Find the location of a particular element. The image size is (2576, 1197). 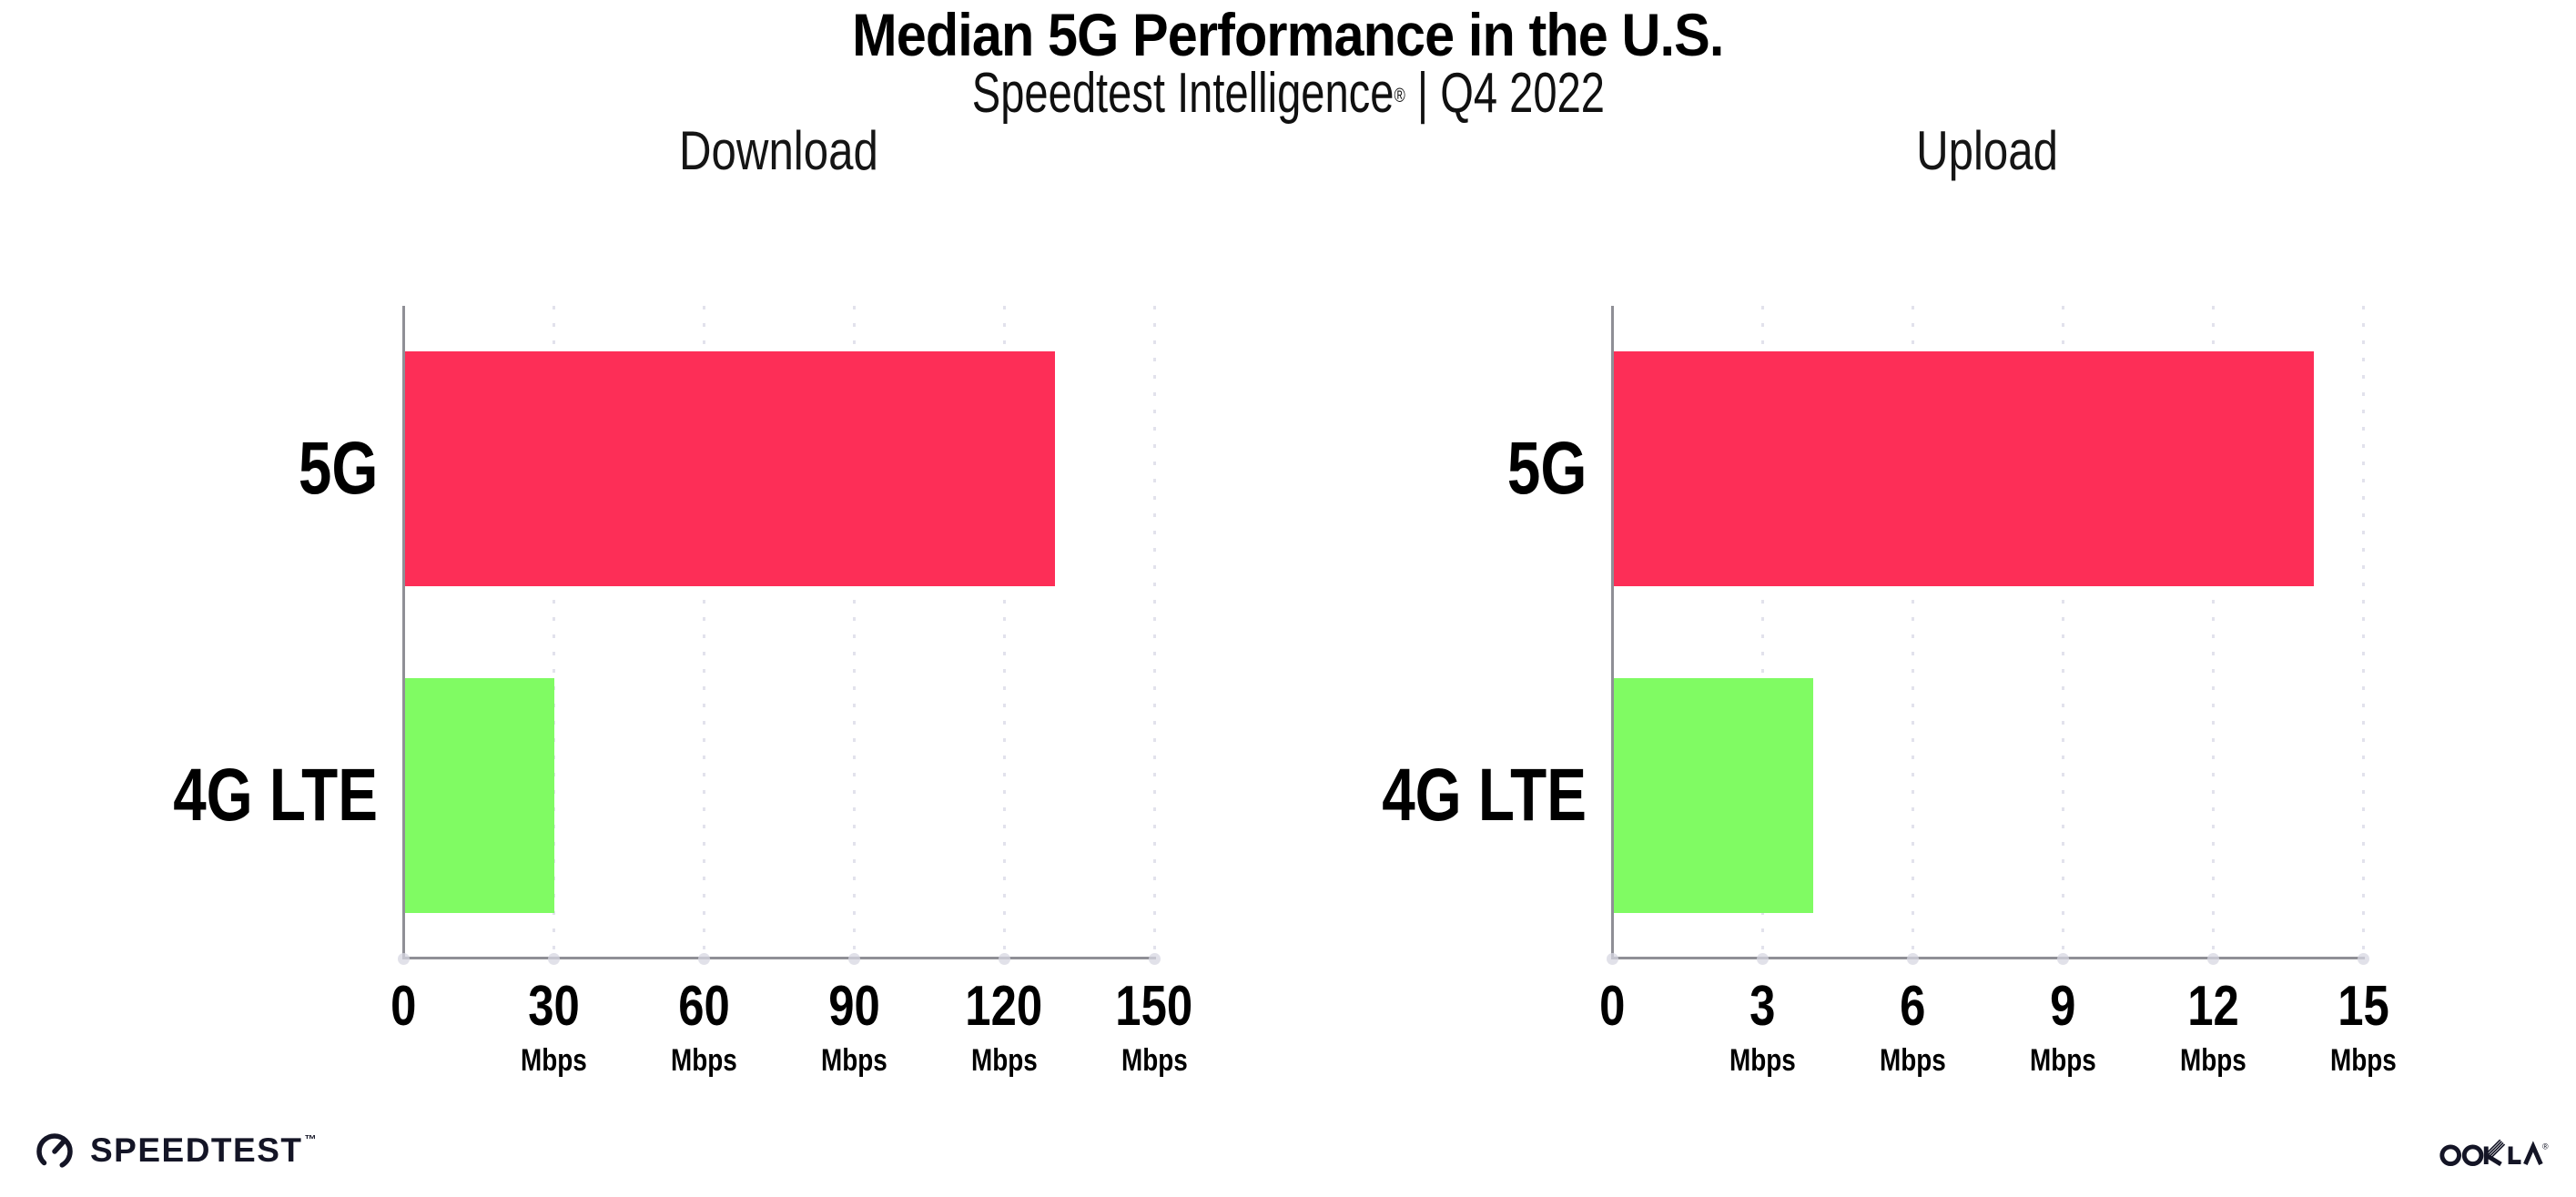

upload-category-label-5g: 5G is located at coordinates (1313, 469).